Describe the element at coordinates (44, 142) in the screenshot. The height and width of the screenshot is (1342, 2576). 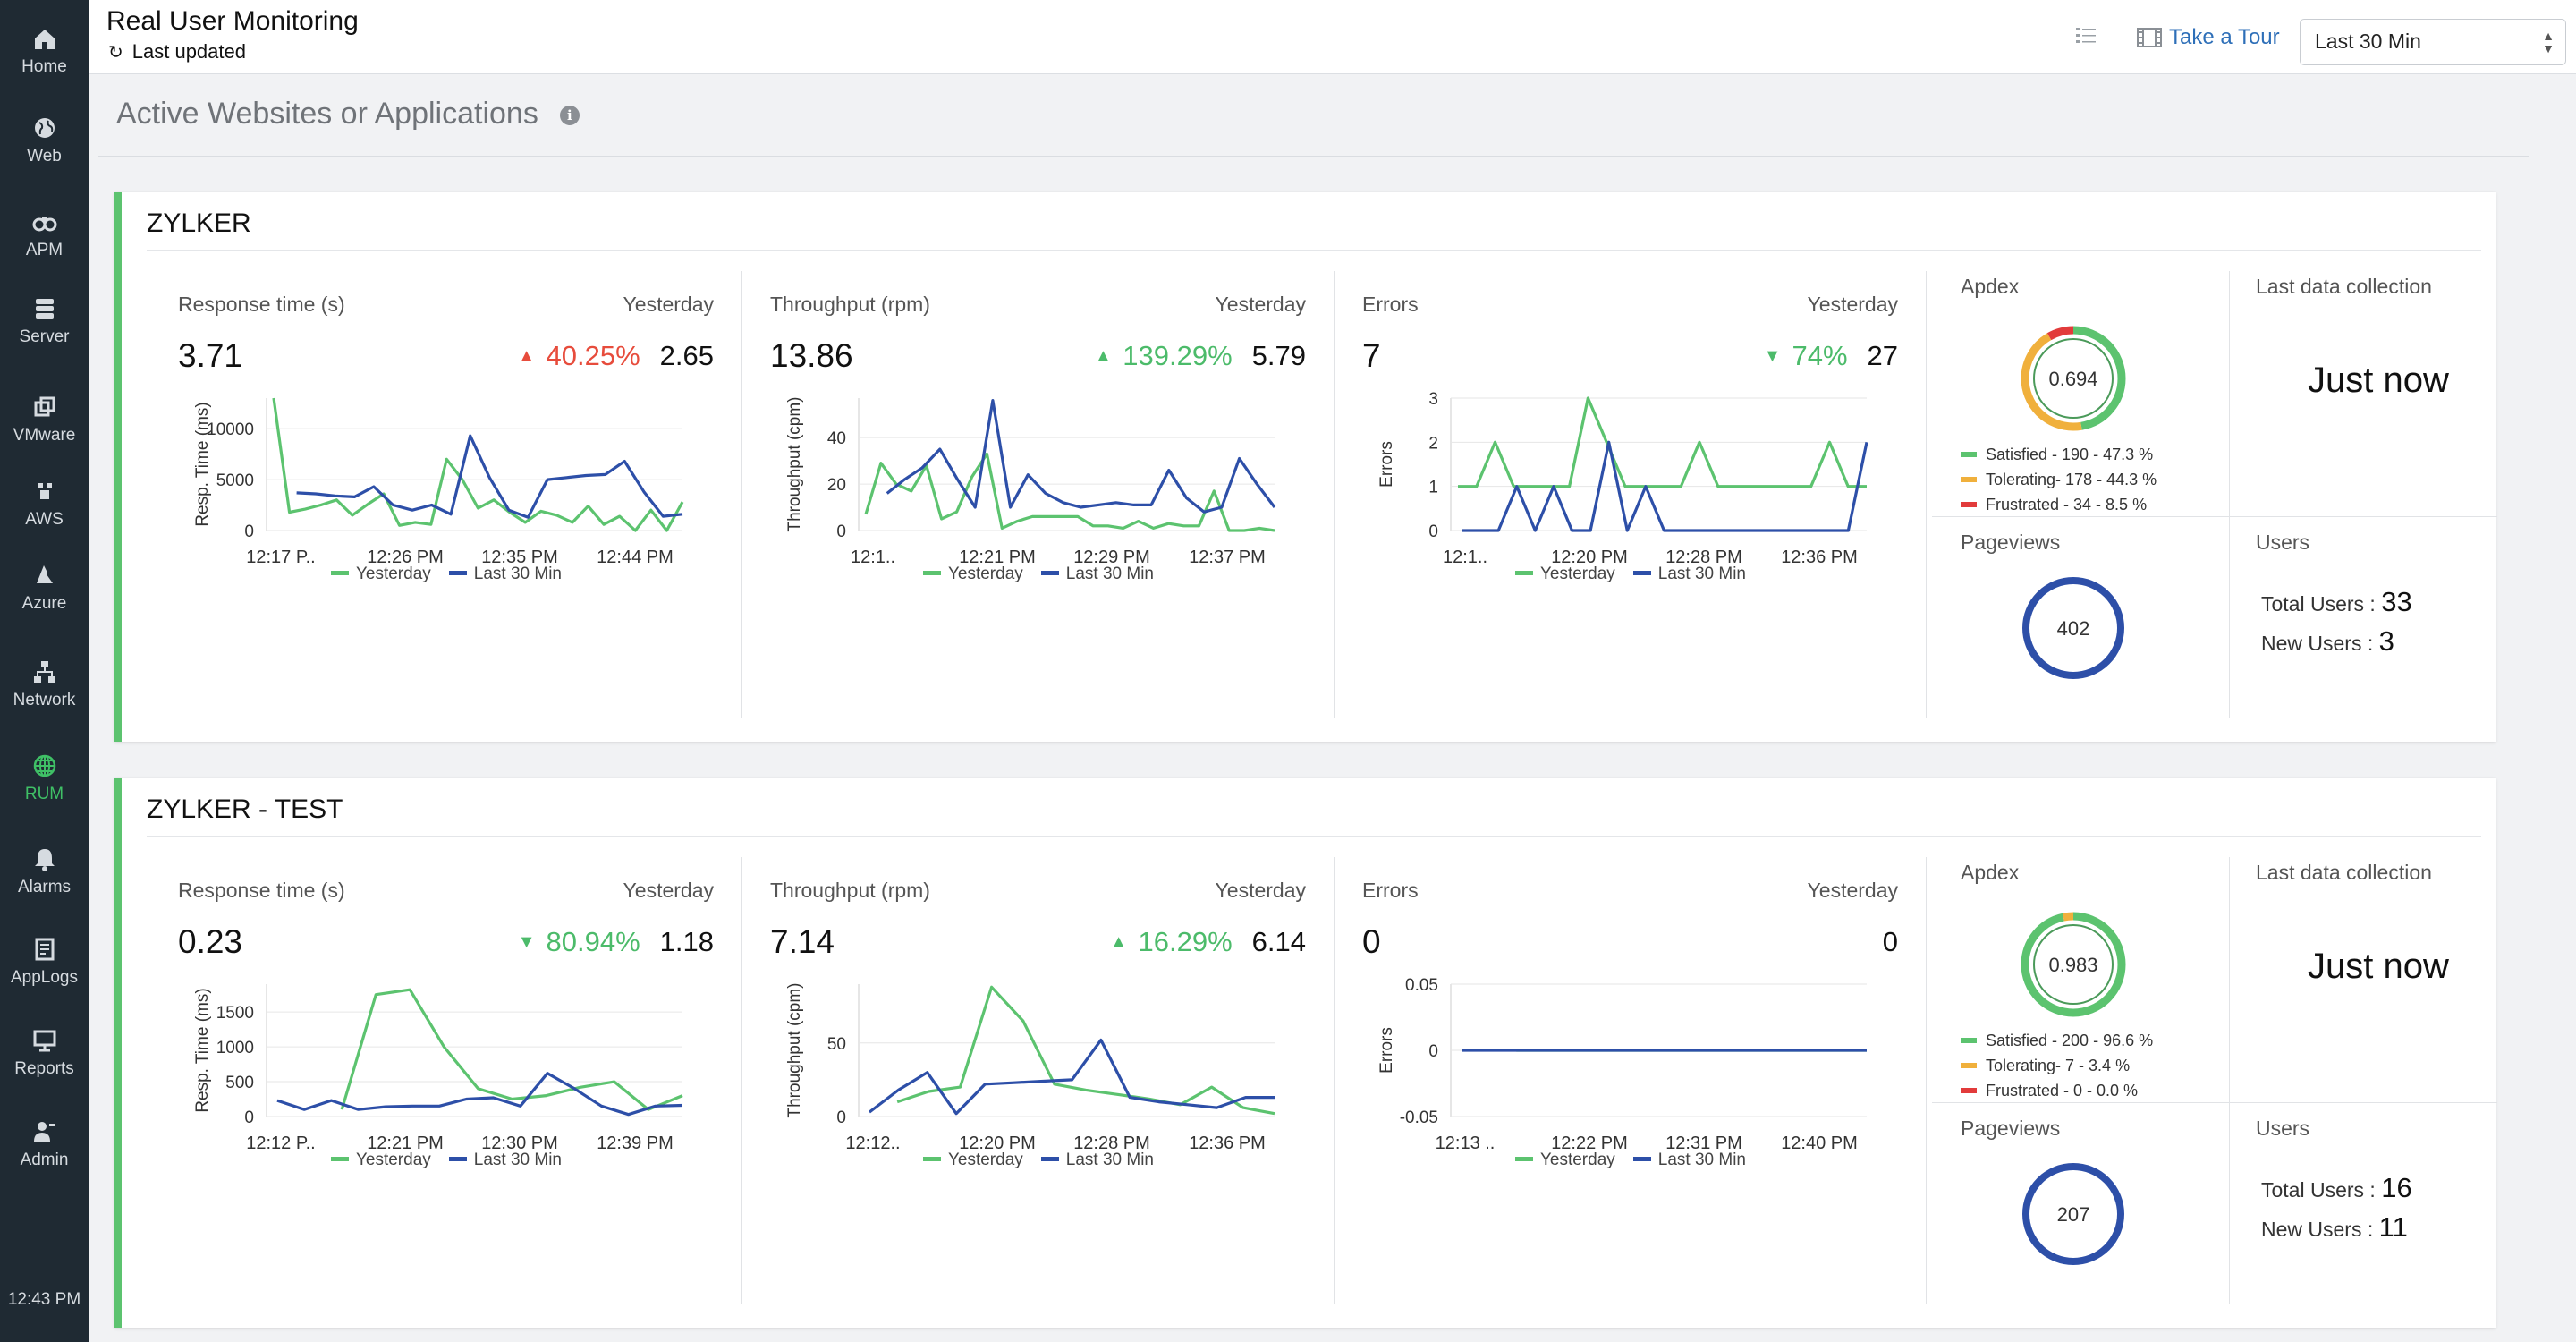
I see `sidebar-item-web: Web` at that location.